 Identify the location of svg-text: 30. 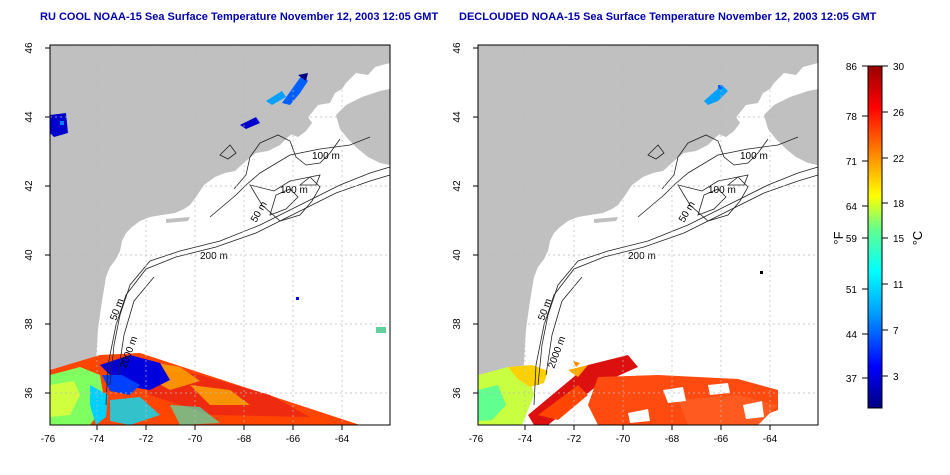
(899, 67).